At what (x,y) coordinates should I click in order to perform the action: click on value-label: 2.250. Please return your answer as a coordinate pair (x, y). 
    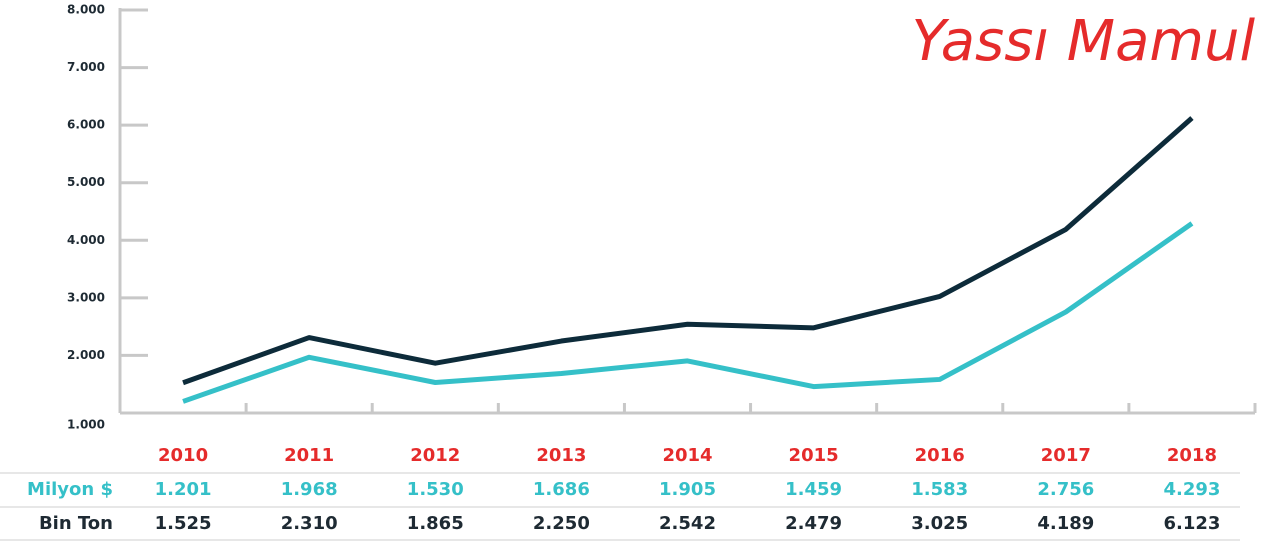
    Looking at the image, I should click on (561, 523).